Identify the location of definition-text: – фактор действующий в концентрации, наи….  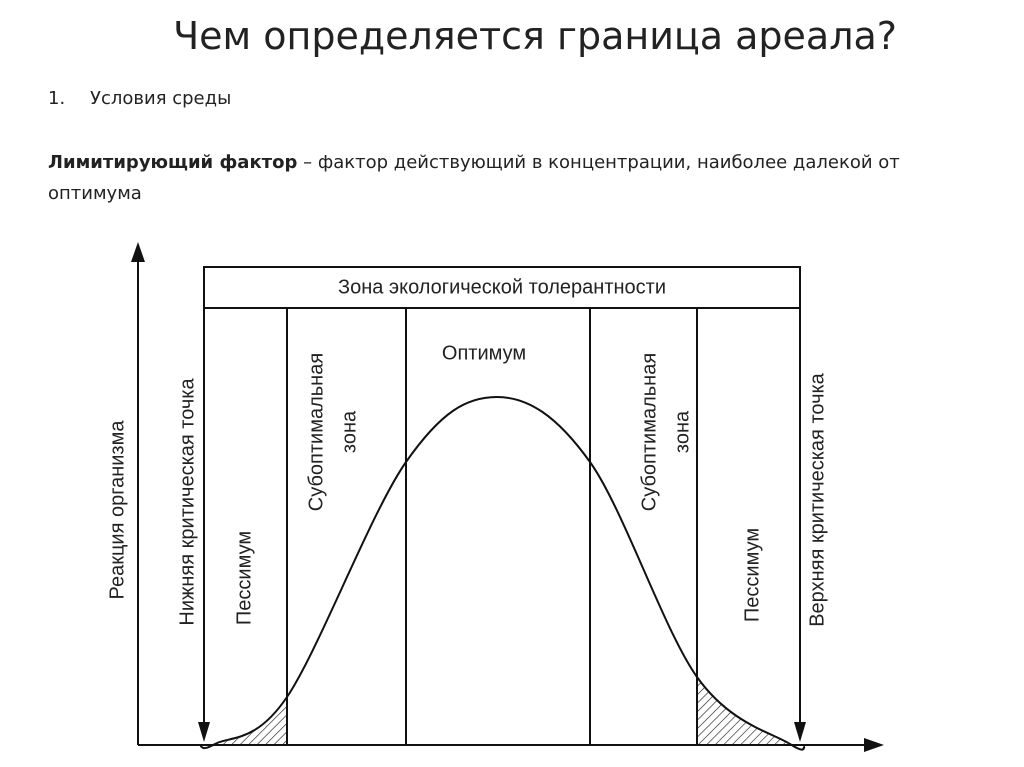
(474, 178).